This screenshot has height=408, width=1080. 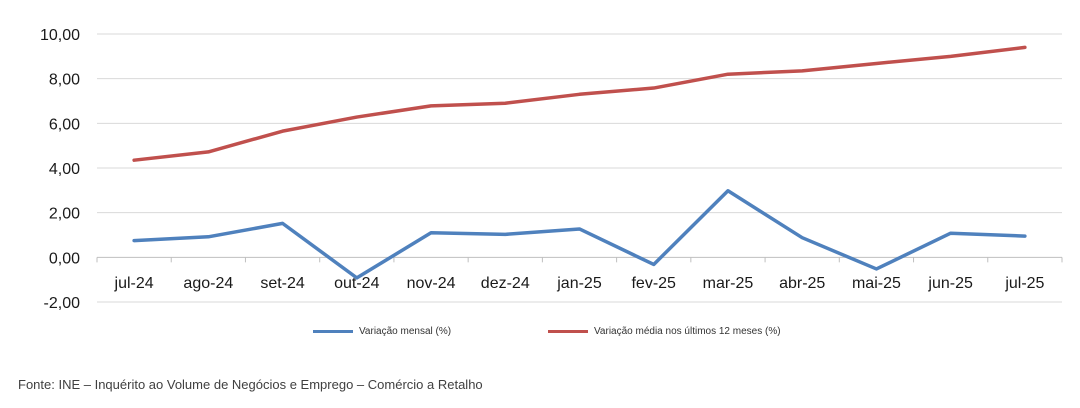 I want to click on y-tick-label: 10,00, so click(x=60, y=35).